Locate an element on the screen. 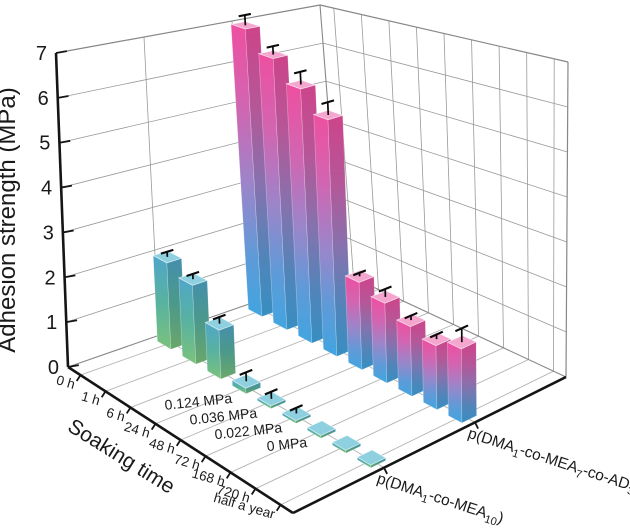  time-tick-label: 6 h is located at coordinates (116, 415).